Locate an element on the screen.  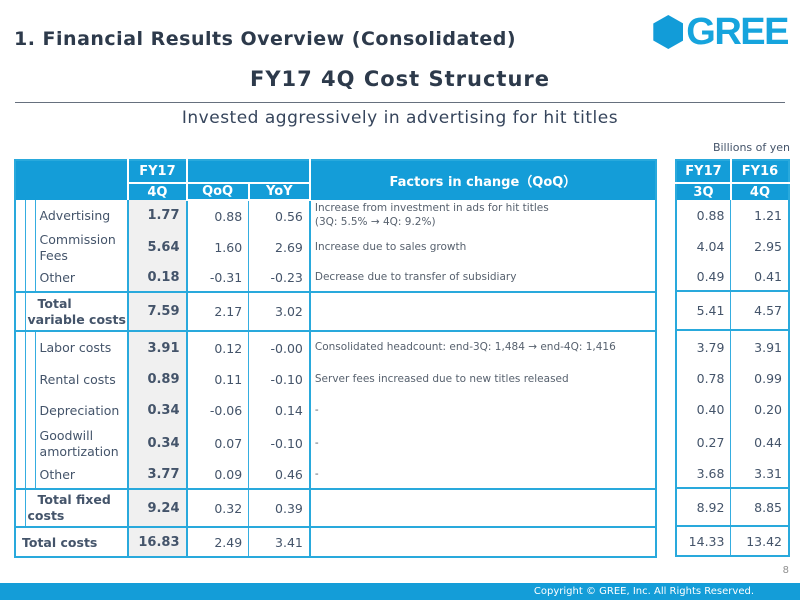
cell-factor: Increase due to sales growth is located at coordinates (482, 247).